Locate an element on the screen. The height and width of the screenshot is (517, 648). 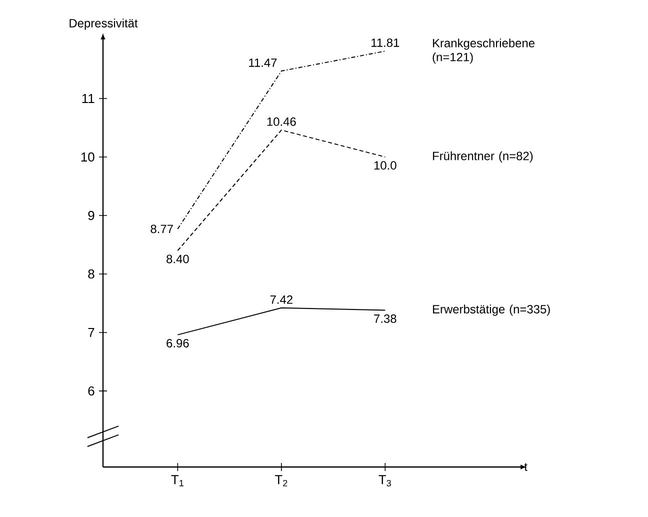
y-axis-title: Depressivität is located at coordinates (104, 24).